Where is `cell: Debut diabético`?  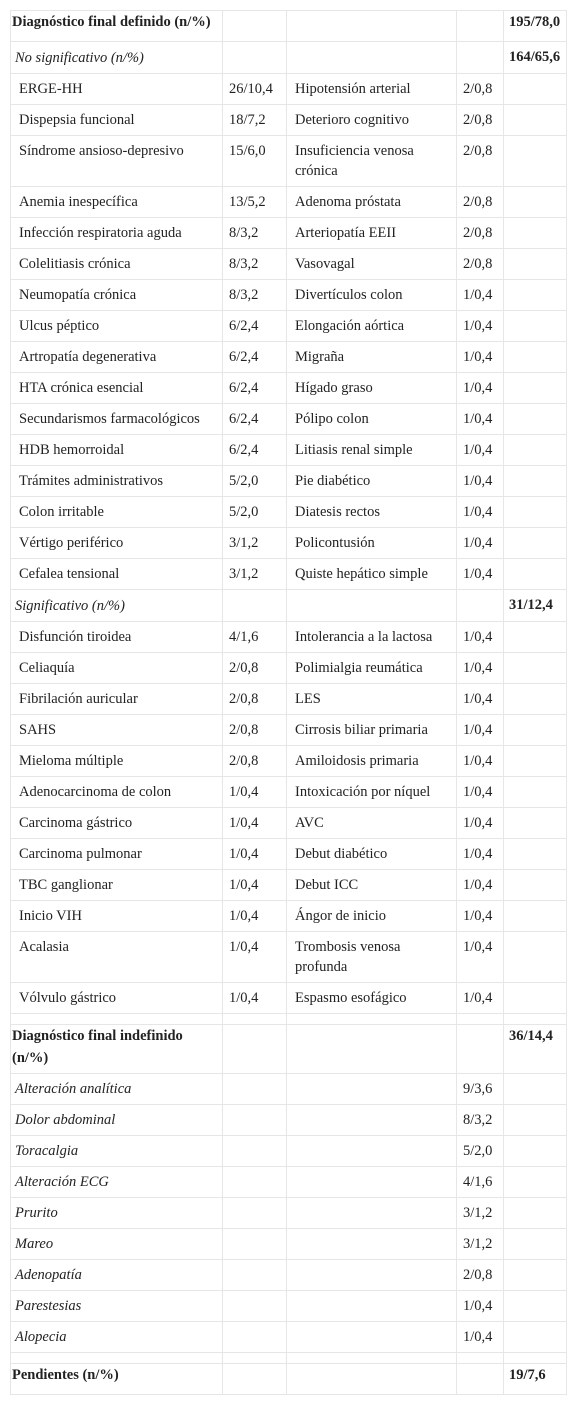 cell: Debut diabético is located at coordinates (371, 854).